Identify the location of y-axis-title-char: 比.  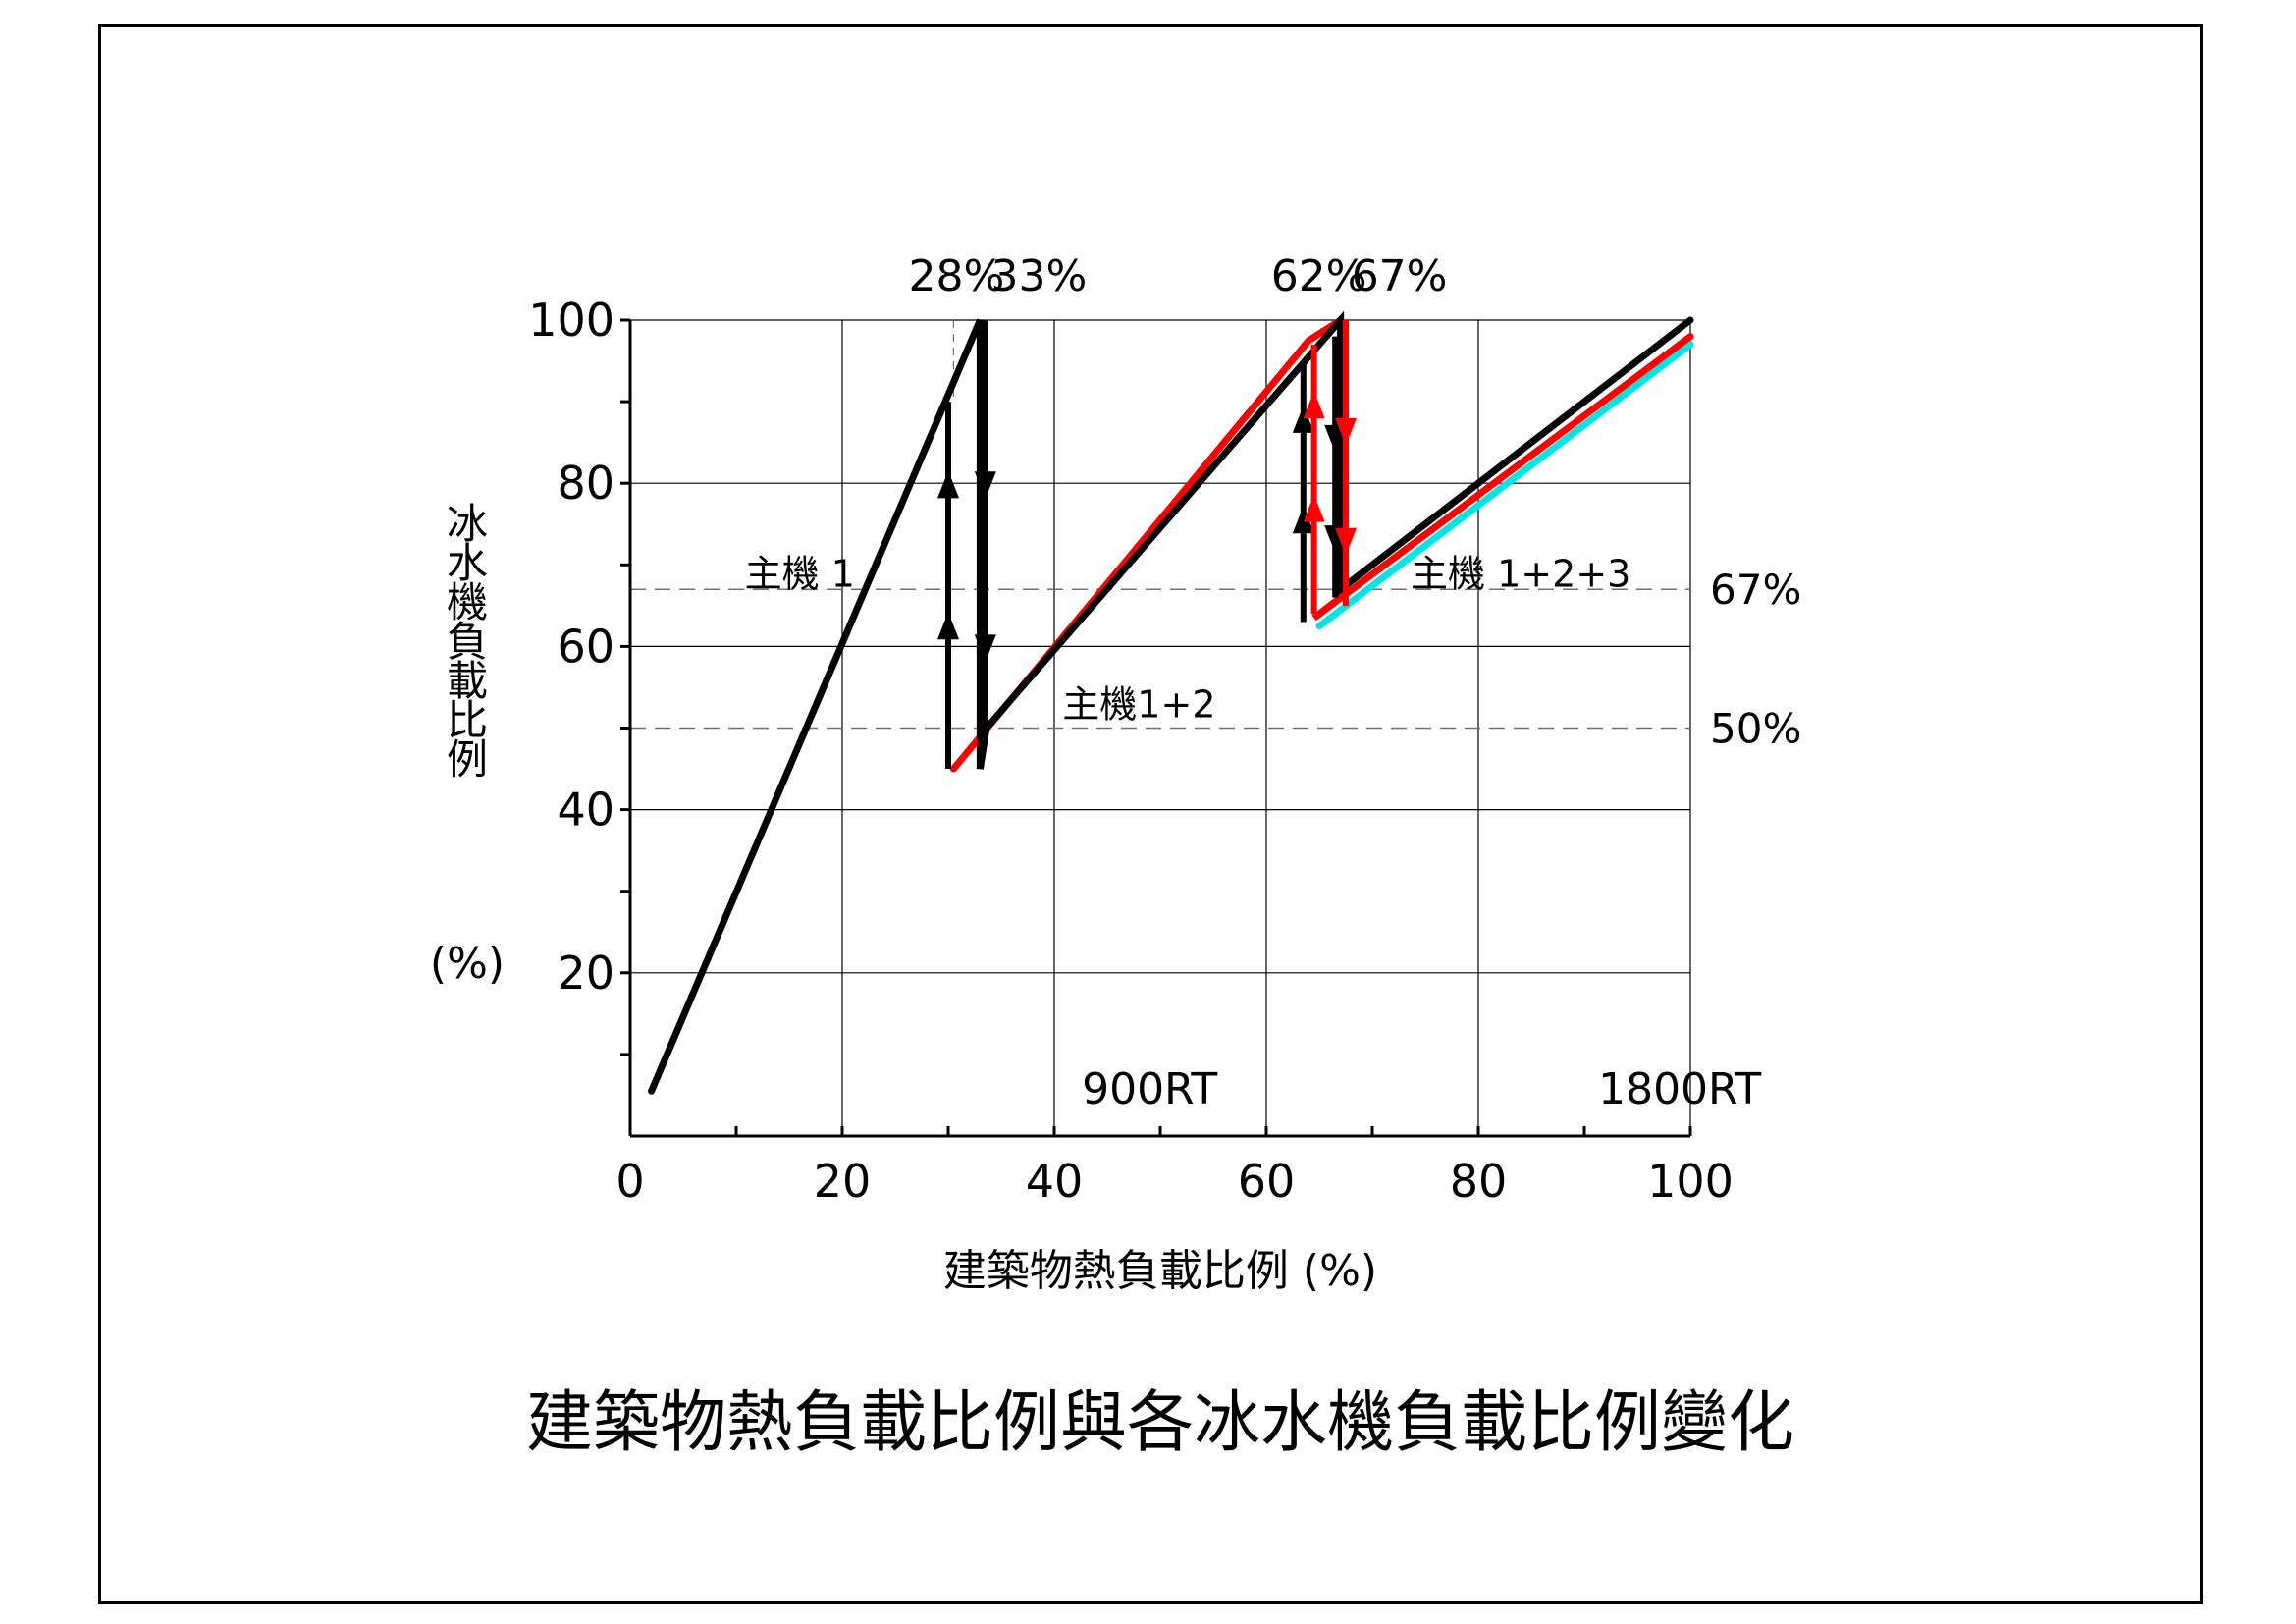
(467, 720).